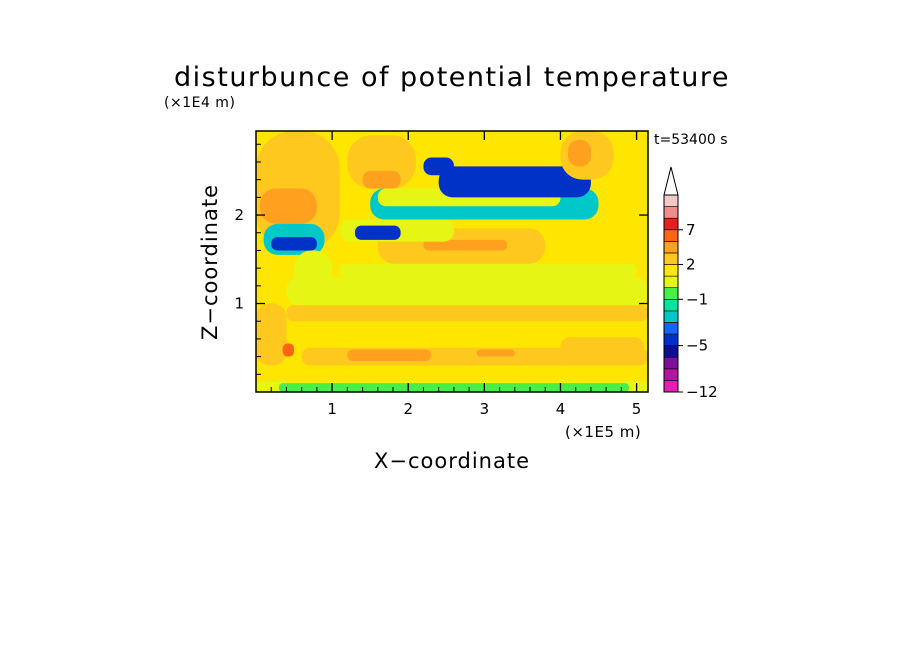 The width and height of the screenshot is (904, 654). What do you see at coordinates (239, 304) in the screenshot?
I see `y-tick-label: 1` at bounding box center [239, 304].